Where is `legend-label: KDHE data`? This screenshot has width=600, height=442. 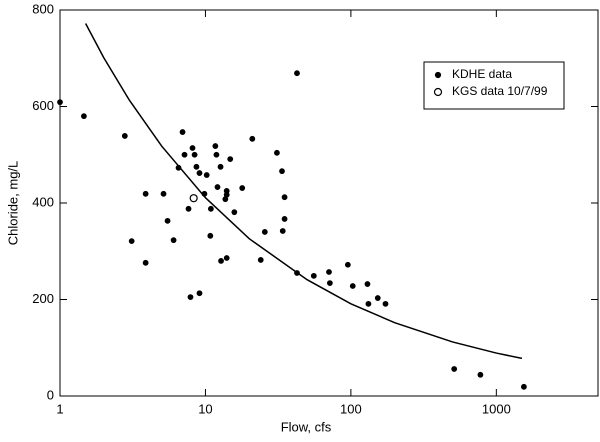
legend-label: KDHE data is located at coordinates (482, 74).